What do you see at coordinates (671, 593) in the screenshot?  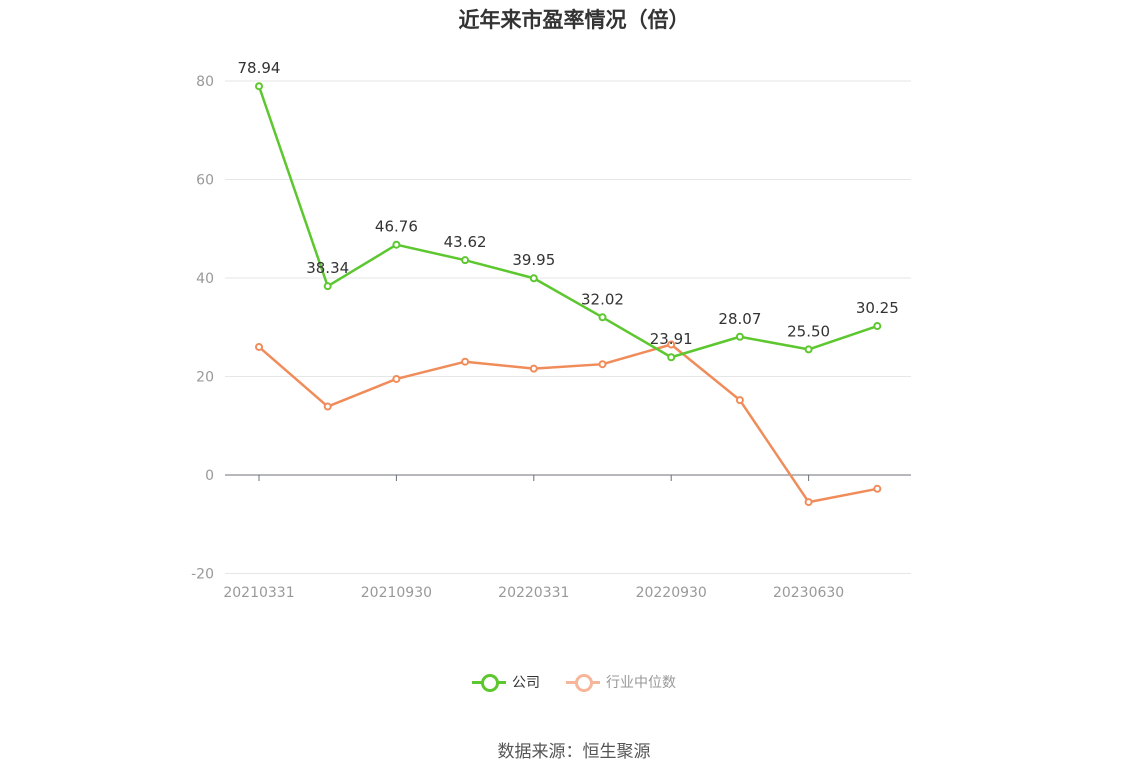 I see `x-tick-label: 20220930` at bounding box center [671, 593].